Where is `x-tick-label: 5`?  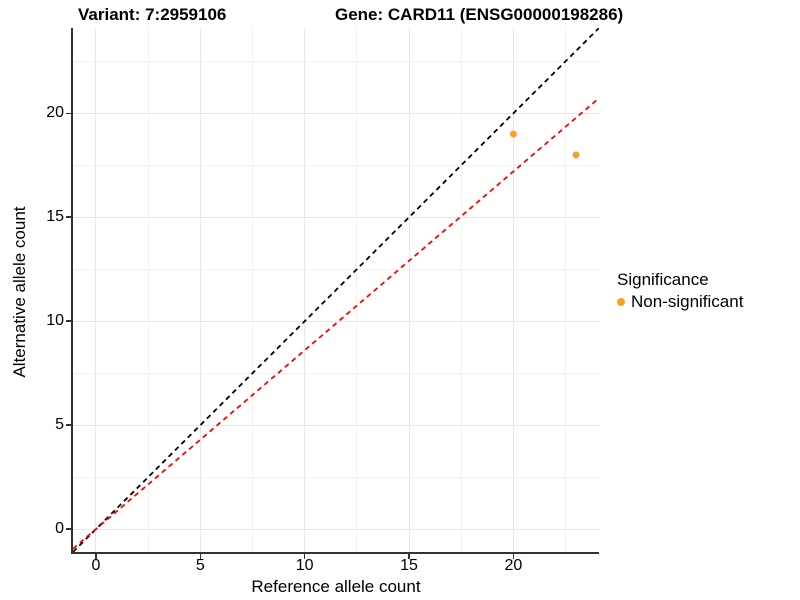
x-tick-label: 5 is located at coordinates (200, 565).